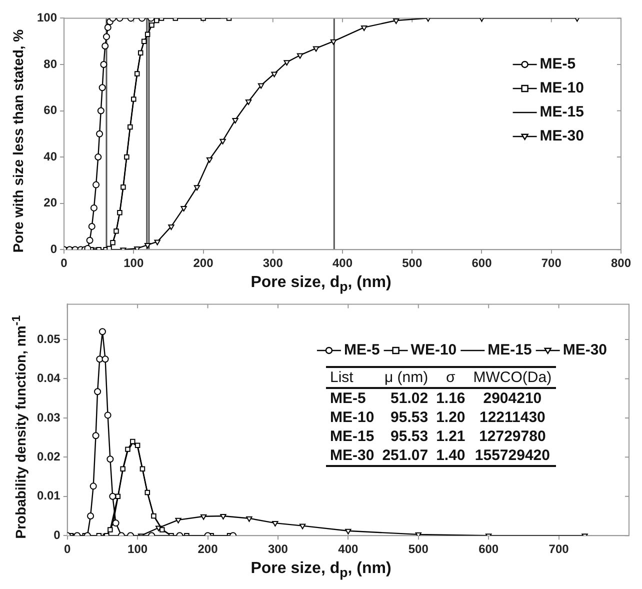 Image resolution: width=642 pixels, height=589 pixels. I want to click on annotation: 1.21, so click(450, 436).